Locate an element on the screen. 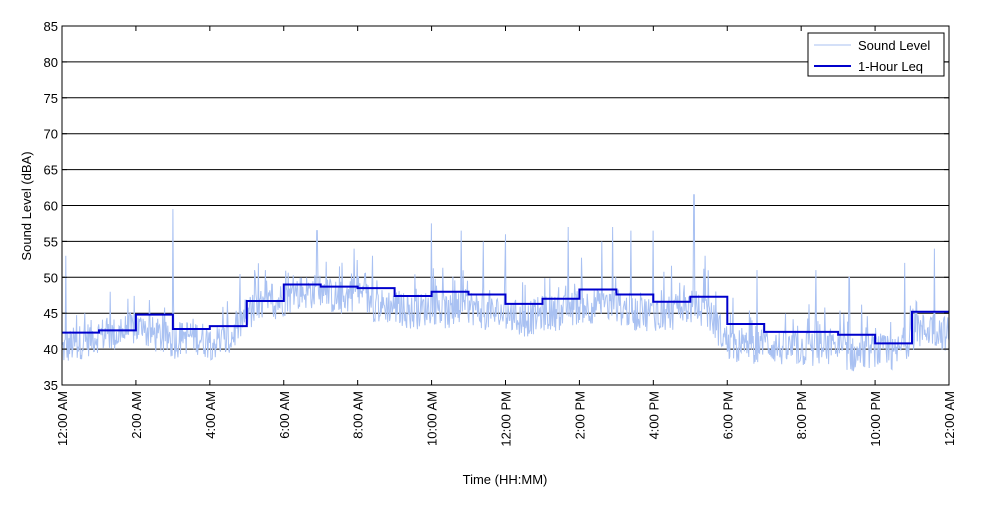 The width and height of the screenshot is (1000, 505). y-tick-label-55: 55 is located at coordinates (51, 241).